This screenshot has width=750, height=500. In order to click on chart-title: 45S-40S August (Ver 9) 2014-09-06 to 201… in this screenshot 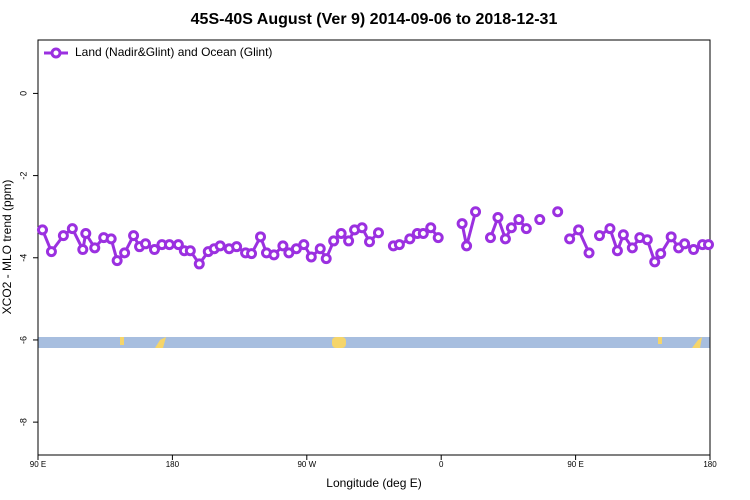, I will do `click(374, 19)`.